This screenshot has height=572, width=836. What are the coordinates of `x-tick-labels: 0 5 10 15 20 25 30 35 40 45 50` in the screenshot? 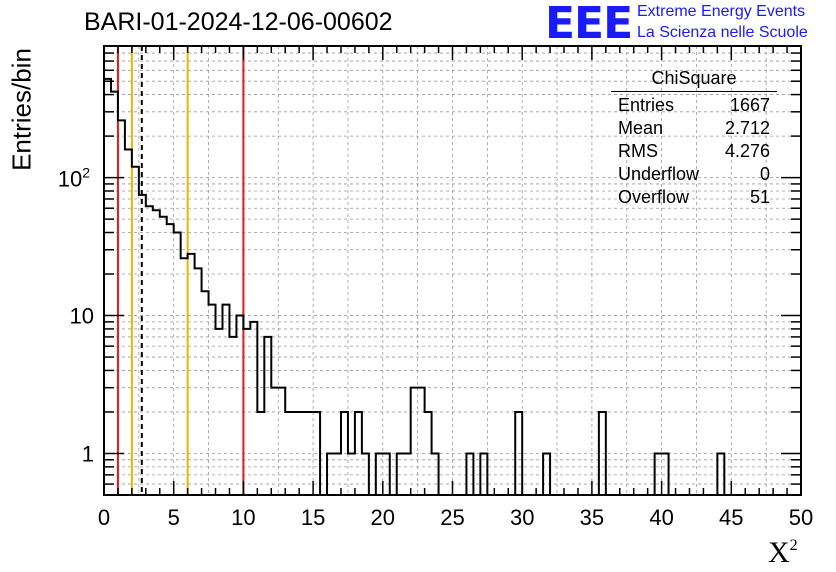 It's located at (455, 517).